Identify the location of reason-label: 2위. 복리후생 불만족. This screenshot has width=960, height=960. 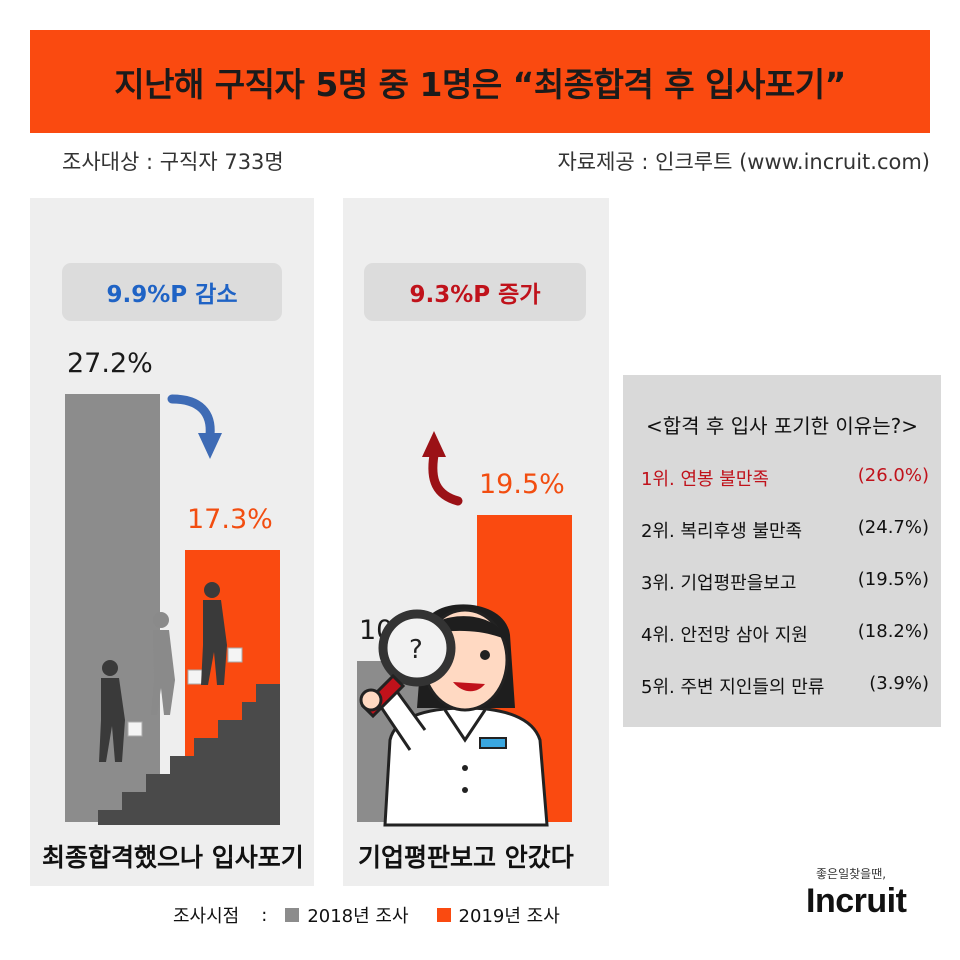
(722, 531).